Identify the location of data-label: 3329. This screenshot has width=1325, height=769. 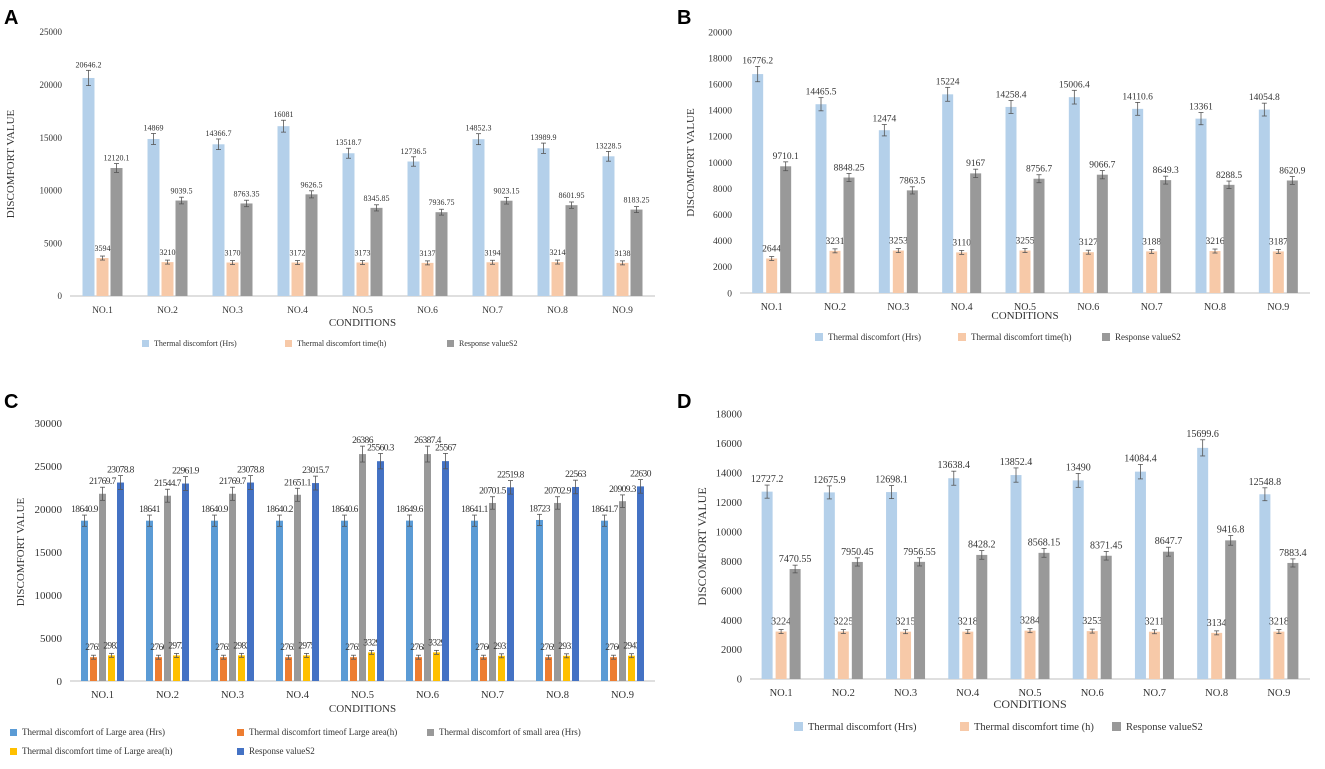
(436, 643).